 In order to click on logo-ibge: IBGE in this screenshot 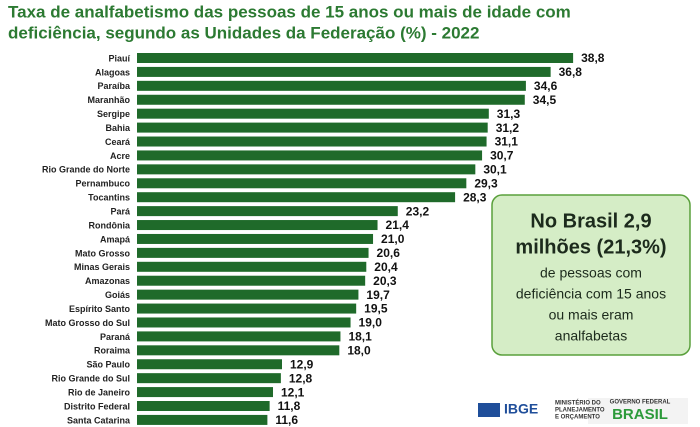, I will do `click(521, 409)`.